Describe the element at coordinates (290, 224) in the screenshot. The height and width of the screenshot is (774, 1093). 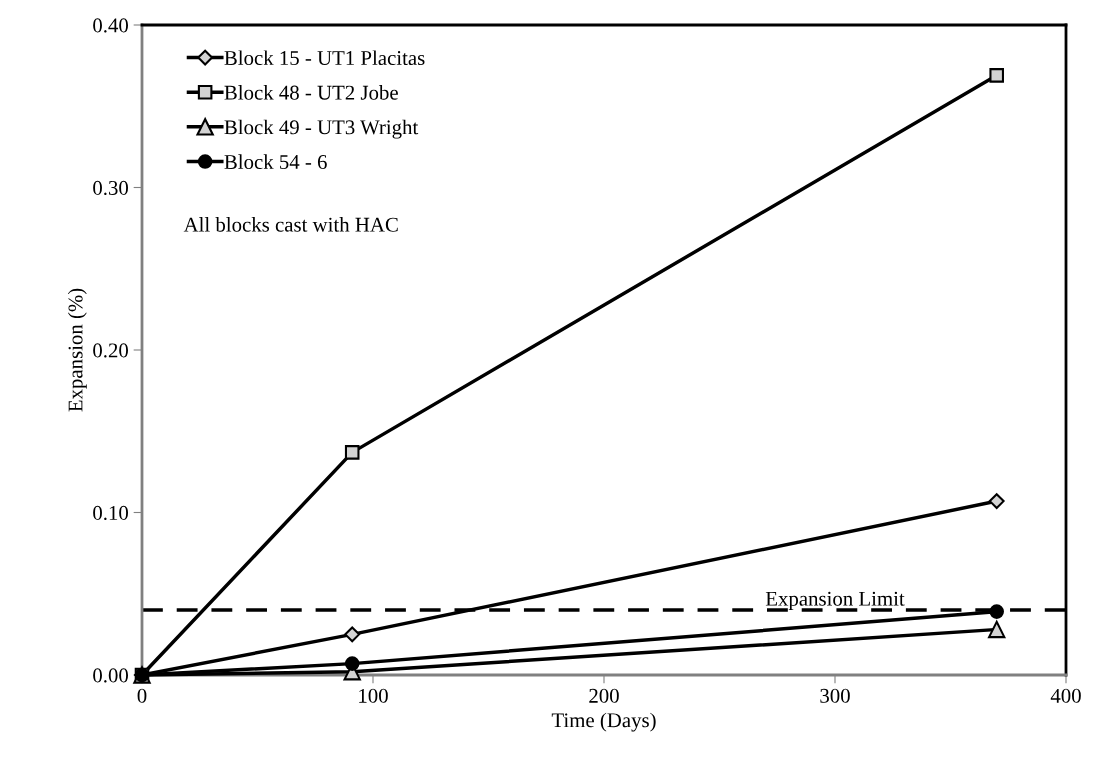
I see `annotation: All blocks cast with HAC` at that location.